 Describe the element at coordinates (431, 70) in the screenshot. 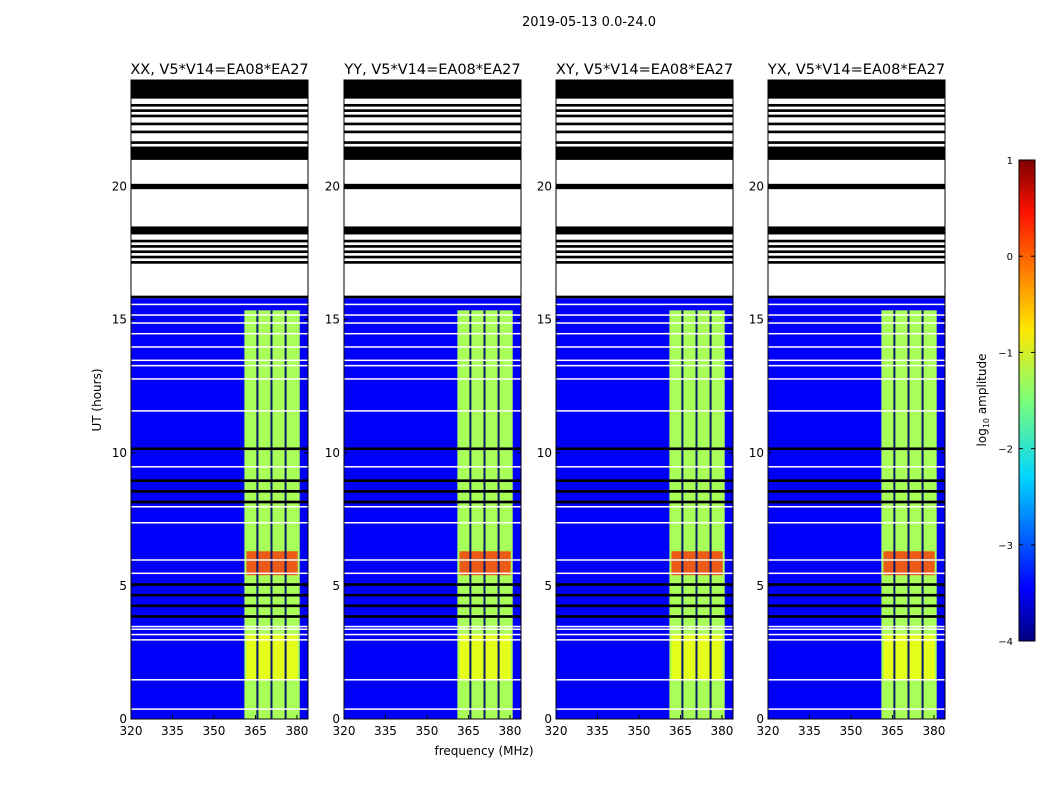

I see `panel-title: YY, V5*V14=EA08*EA27` at that location.